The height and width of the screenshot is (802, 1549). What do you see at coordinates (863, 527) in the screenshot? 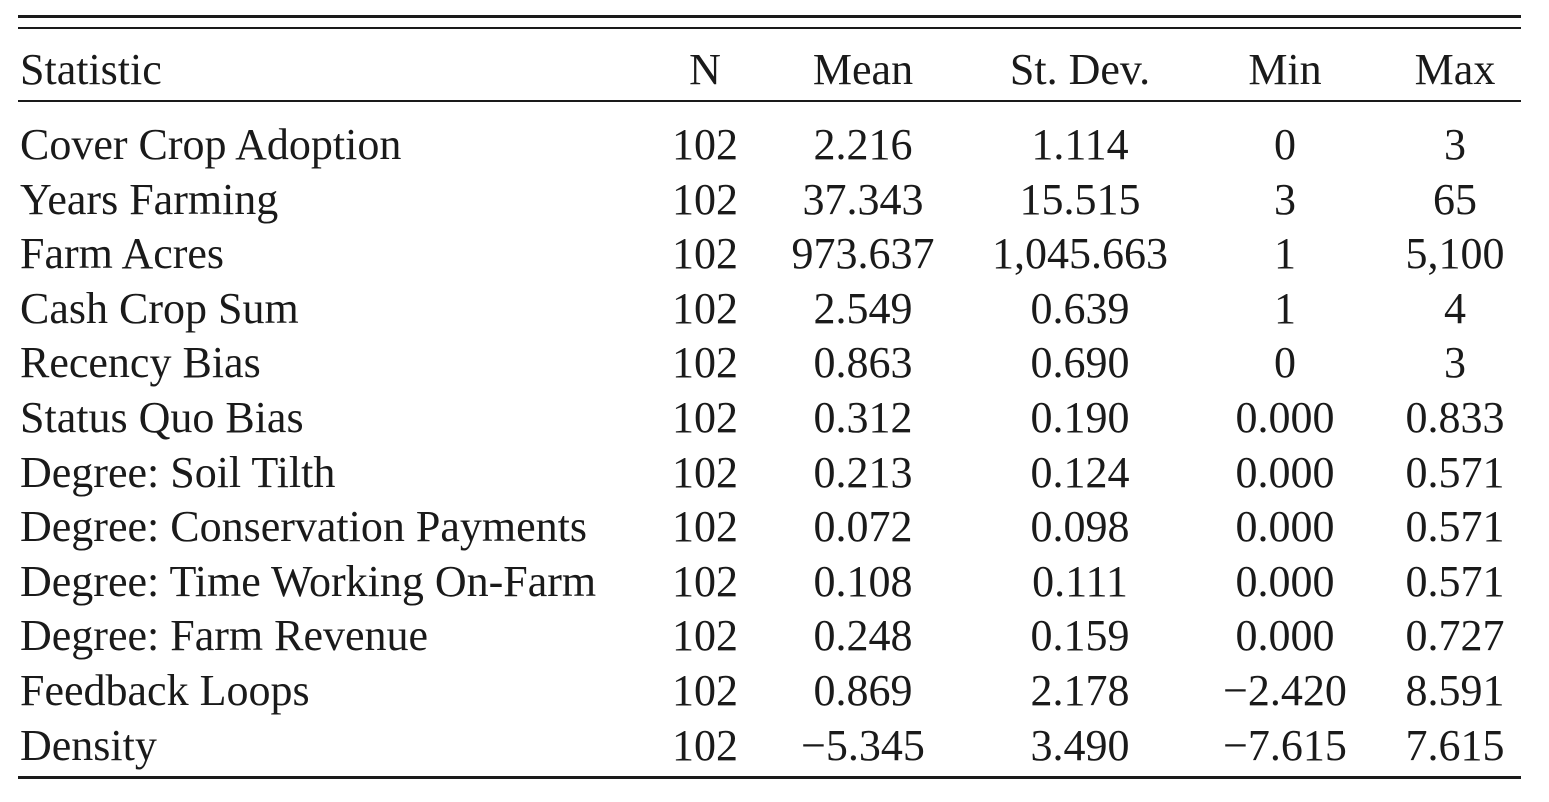
I see `mean-cell: 0.072` at bounding box center [863, 527].